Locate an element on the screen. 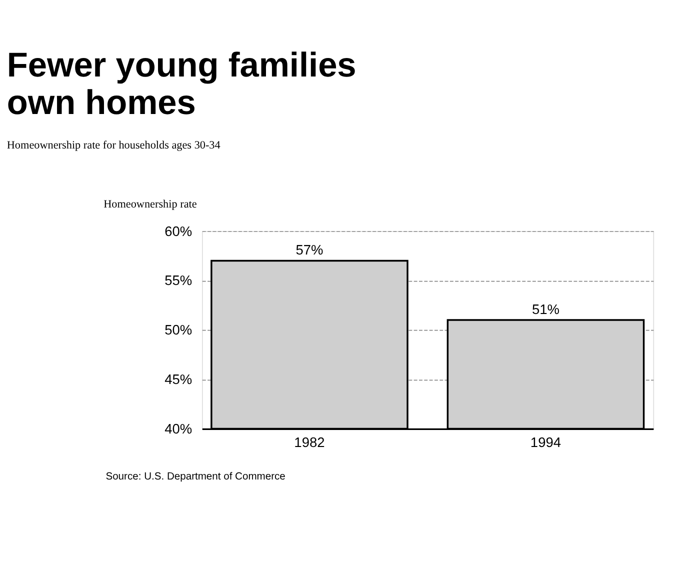 This screenshot has width=679, height=566. y-tick-label: 55% is located at coordinates (178, 280).